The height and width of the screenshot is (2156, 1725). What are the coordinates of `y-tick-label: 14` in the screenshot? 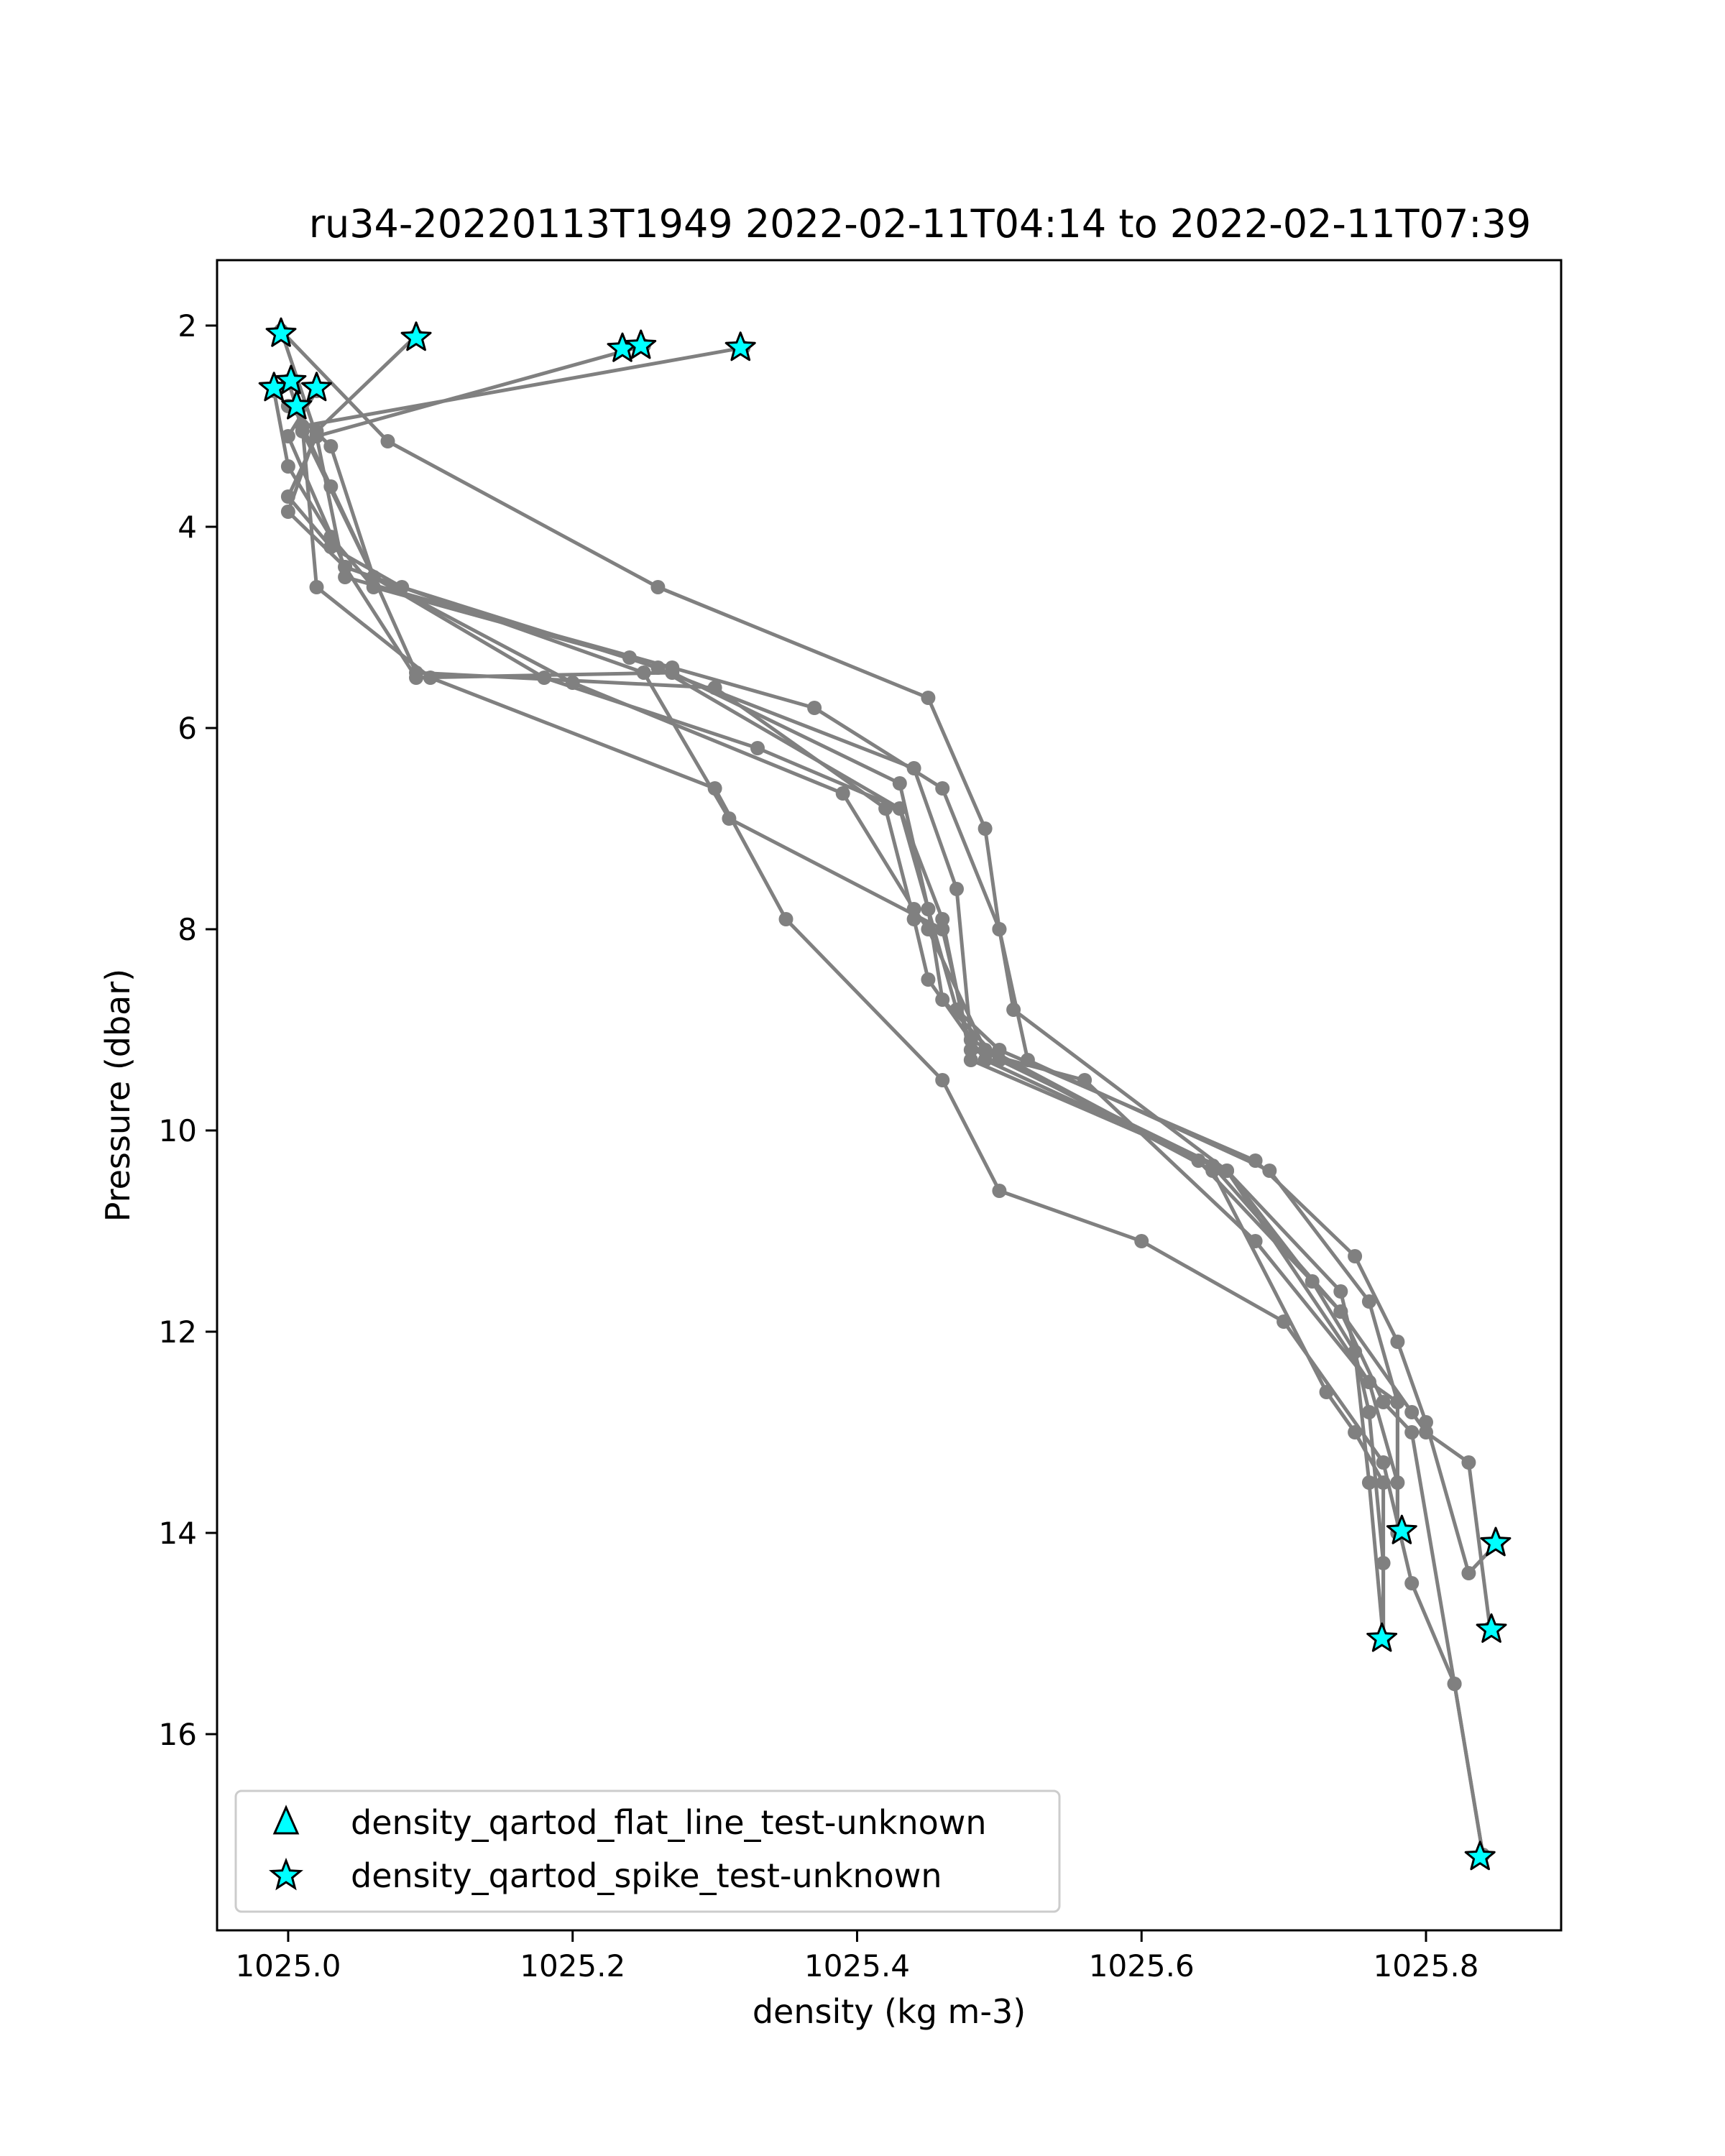 It's located at (178, 1533).